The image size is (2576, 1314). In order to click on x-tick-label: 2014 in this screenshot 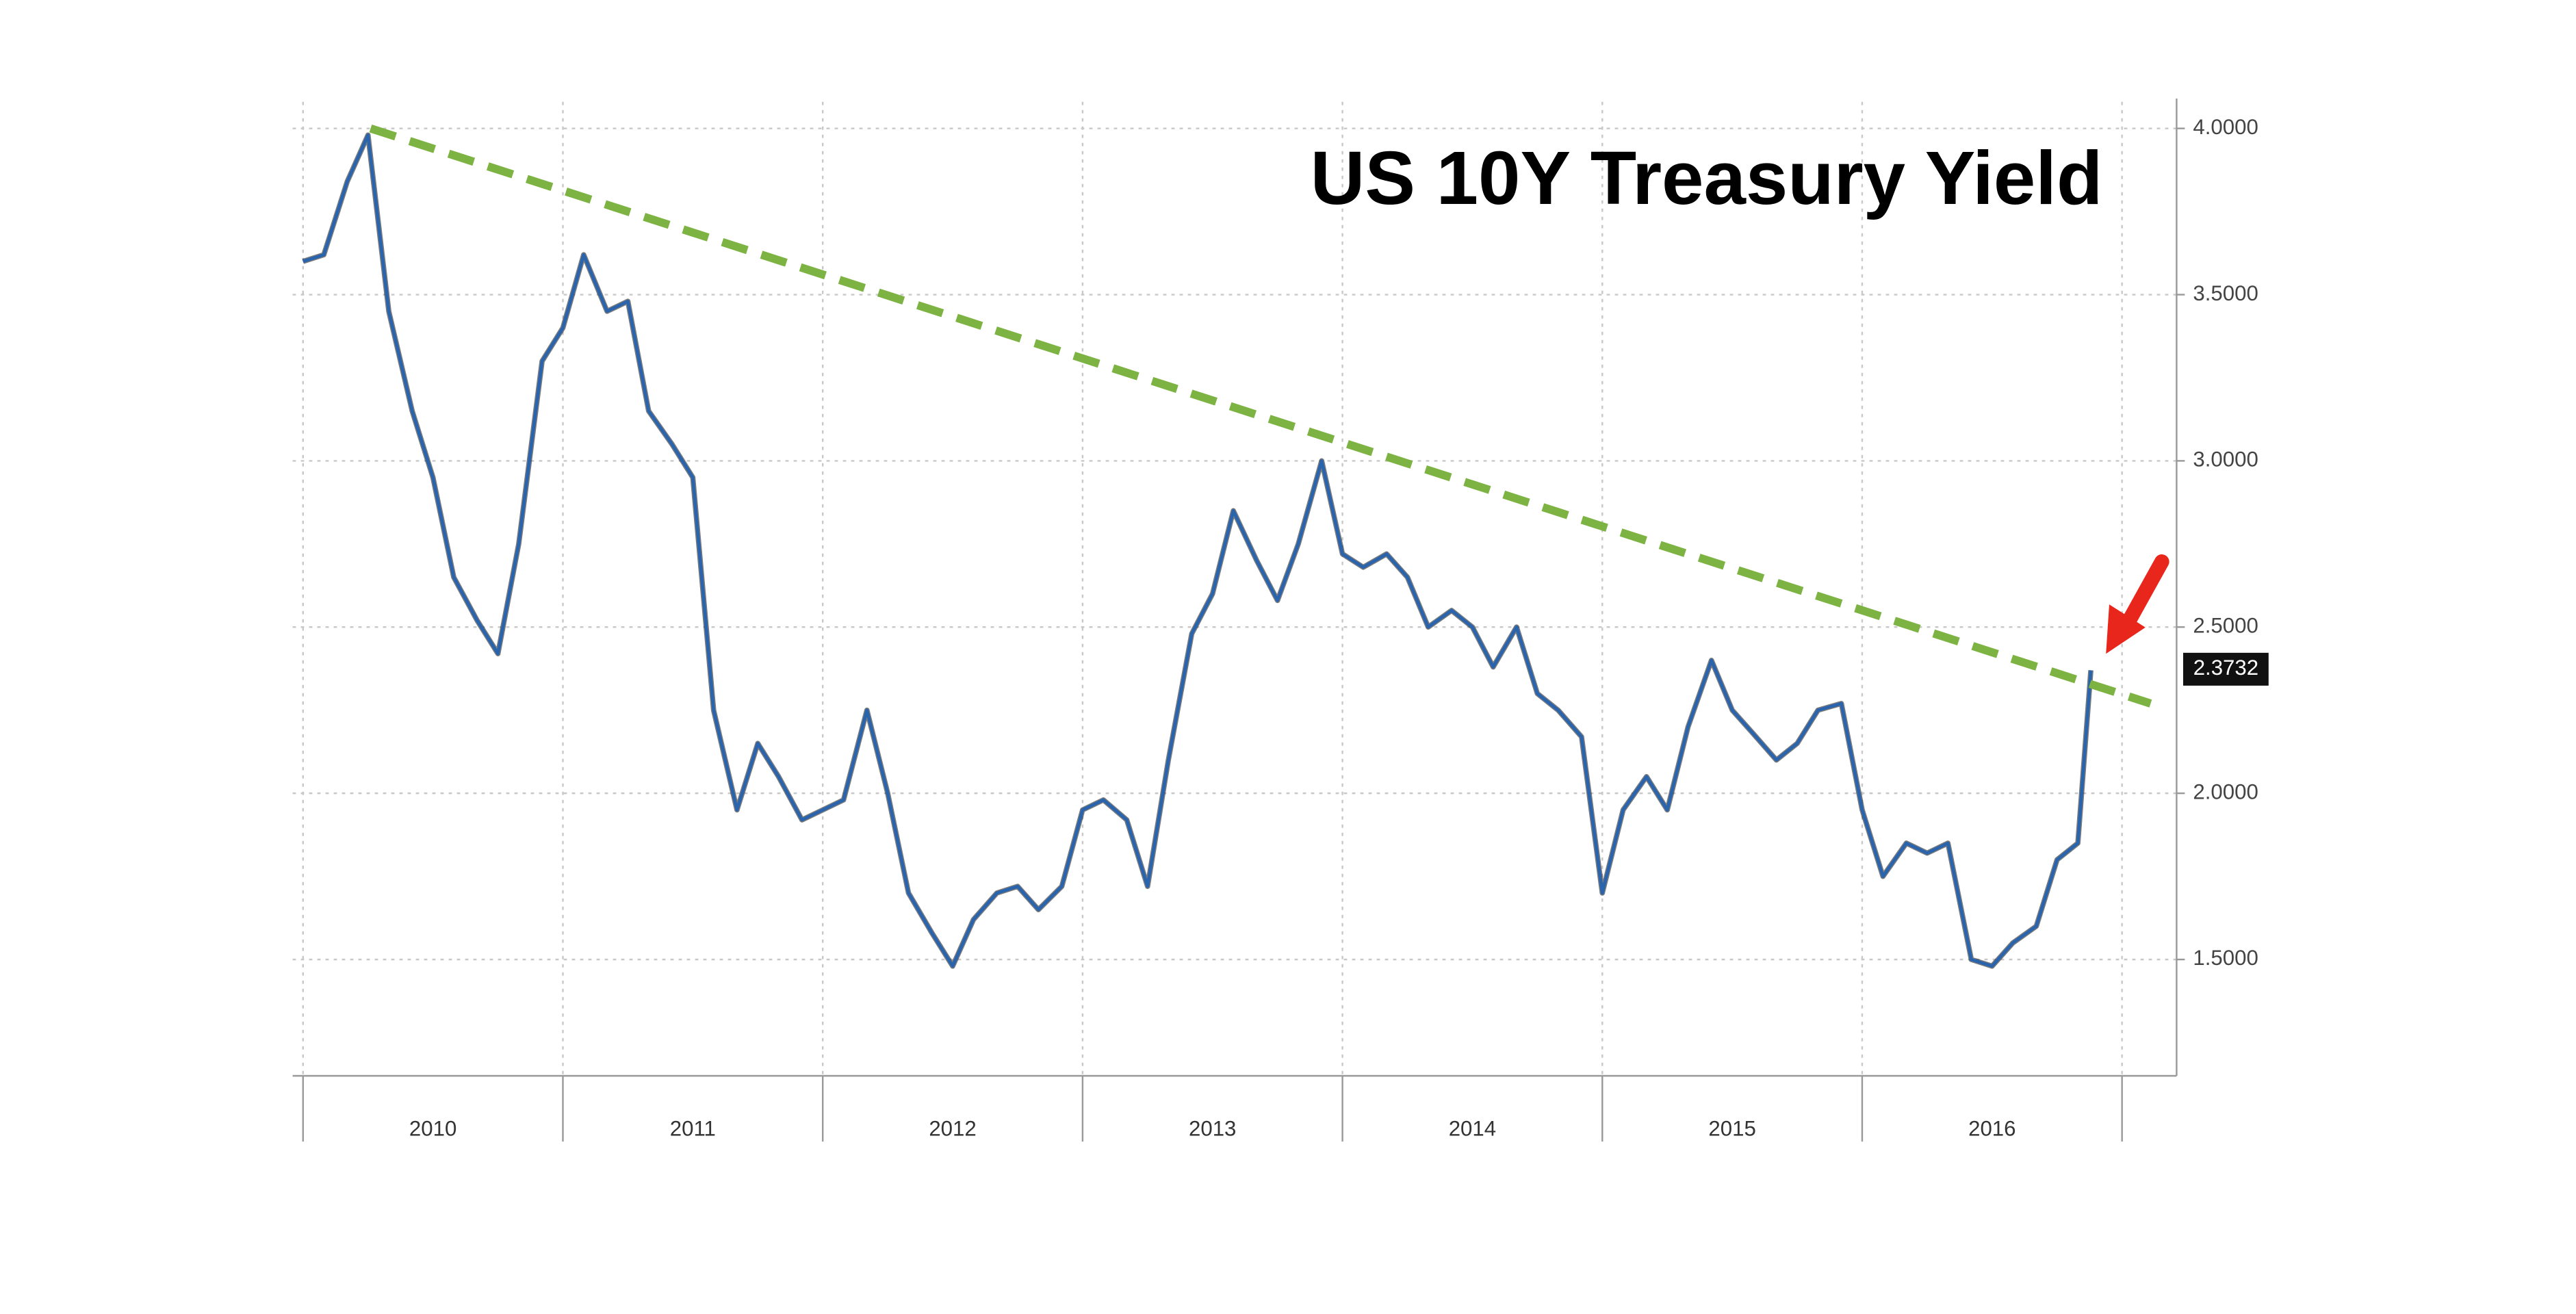, I will do `click(1472, 1128)`.